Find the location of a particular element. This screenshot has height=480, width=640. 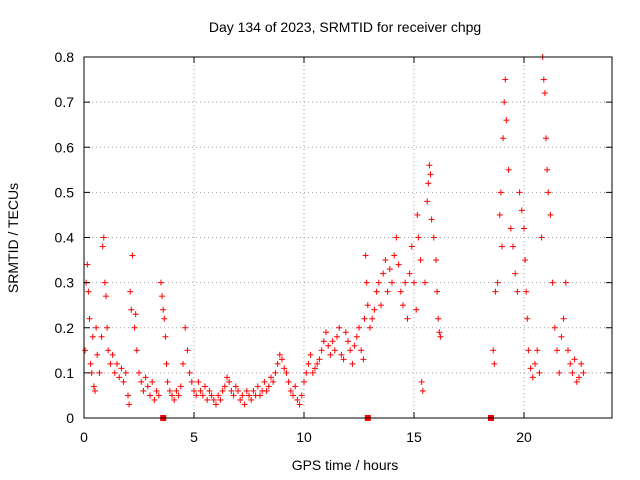

y-tick-label: 0.6 is located at coordinates (65, 147).